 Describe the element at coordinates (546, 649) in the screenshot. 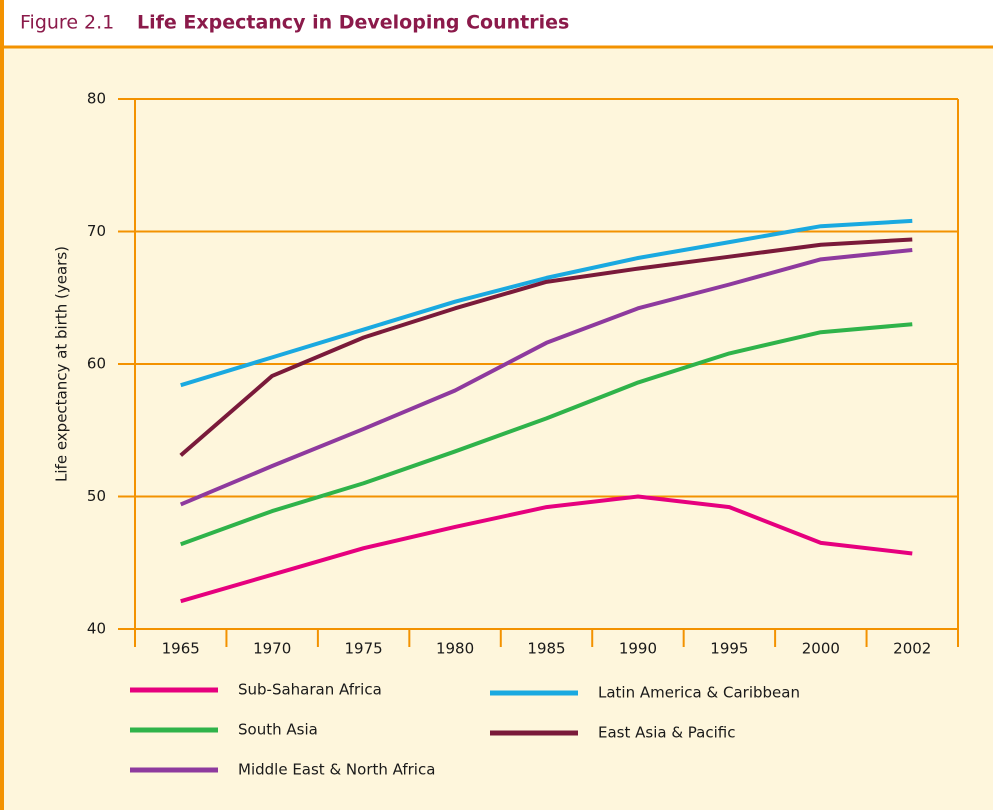

I see `x-tick-label: 1985` at that location.